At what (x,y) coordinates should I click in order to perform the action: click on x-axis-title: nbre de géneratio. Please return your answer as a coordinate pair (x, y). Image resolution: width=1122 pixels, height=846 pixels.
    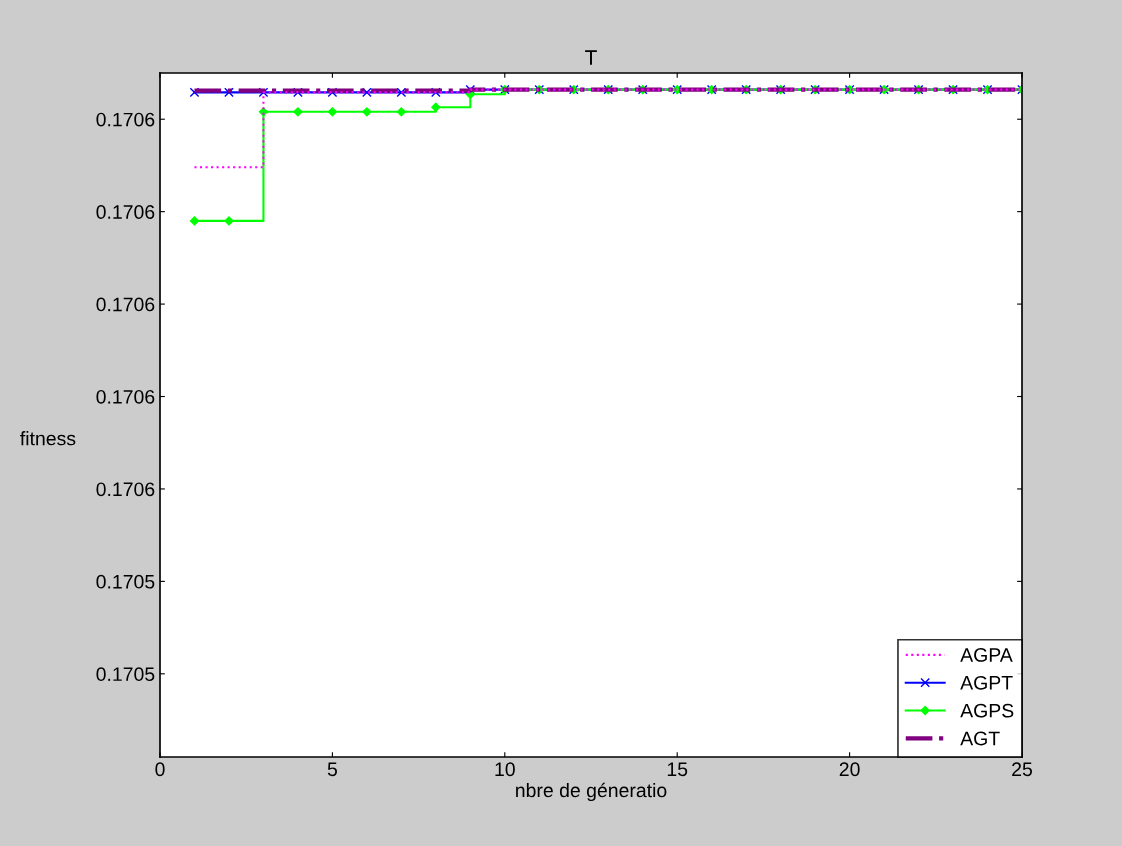
    Looking at the image, I should click on (591, 792).